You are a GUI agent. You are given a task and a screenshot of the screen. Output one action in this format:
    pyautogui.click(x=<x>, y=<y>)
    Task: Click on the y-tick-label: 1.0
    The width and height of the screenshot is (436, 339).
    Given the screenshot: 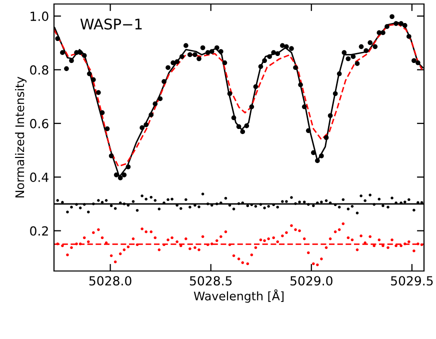 What is the action you would take?
    pyautogui.click(x=39, y=16)
    